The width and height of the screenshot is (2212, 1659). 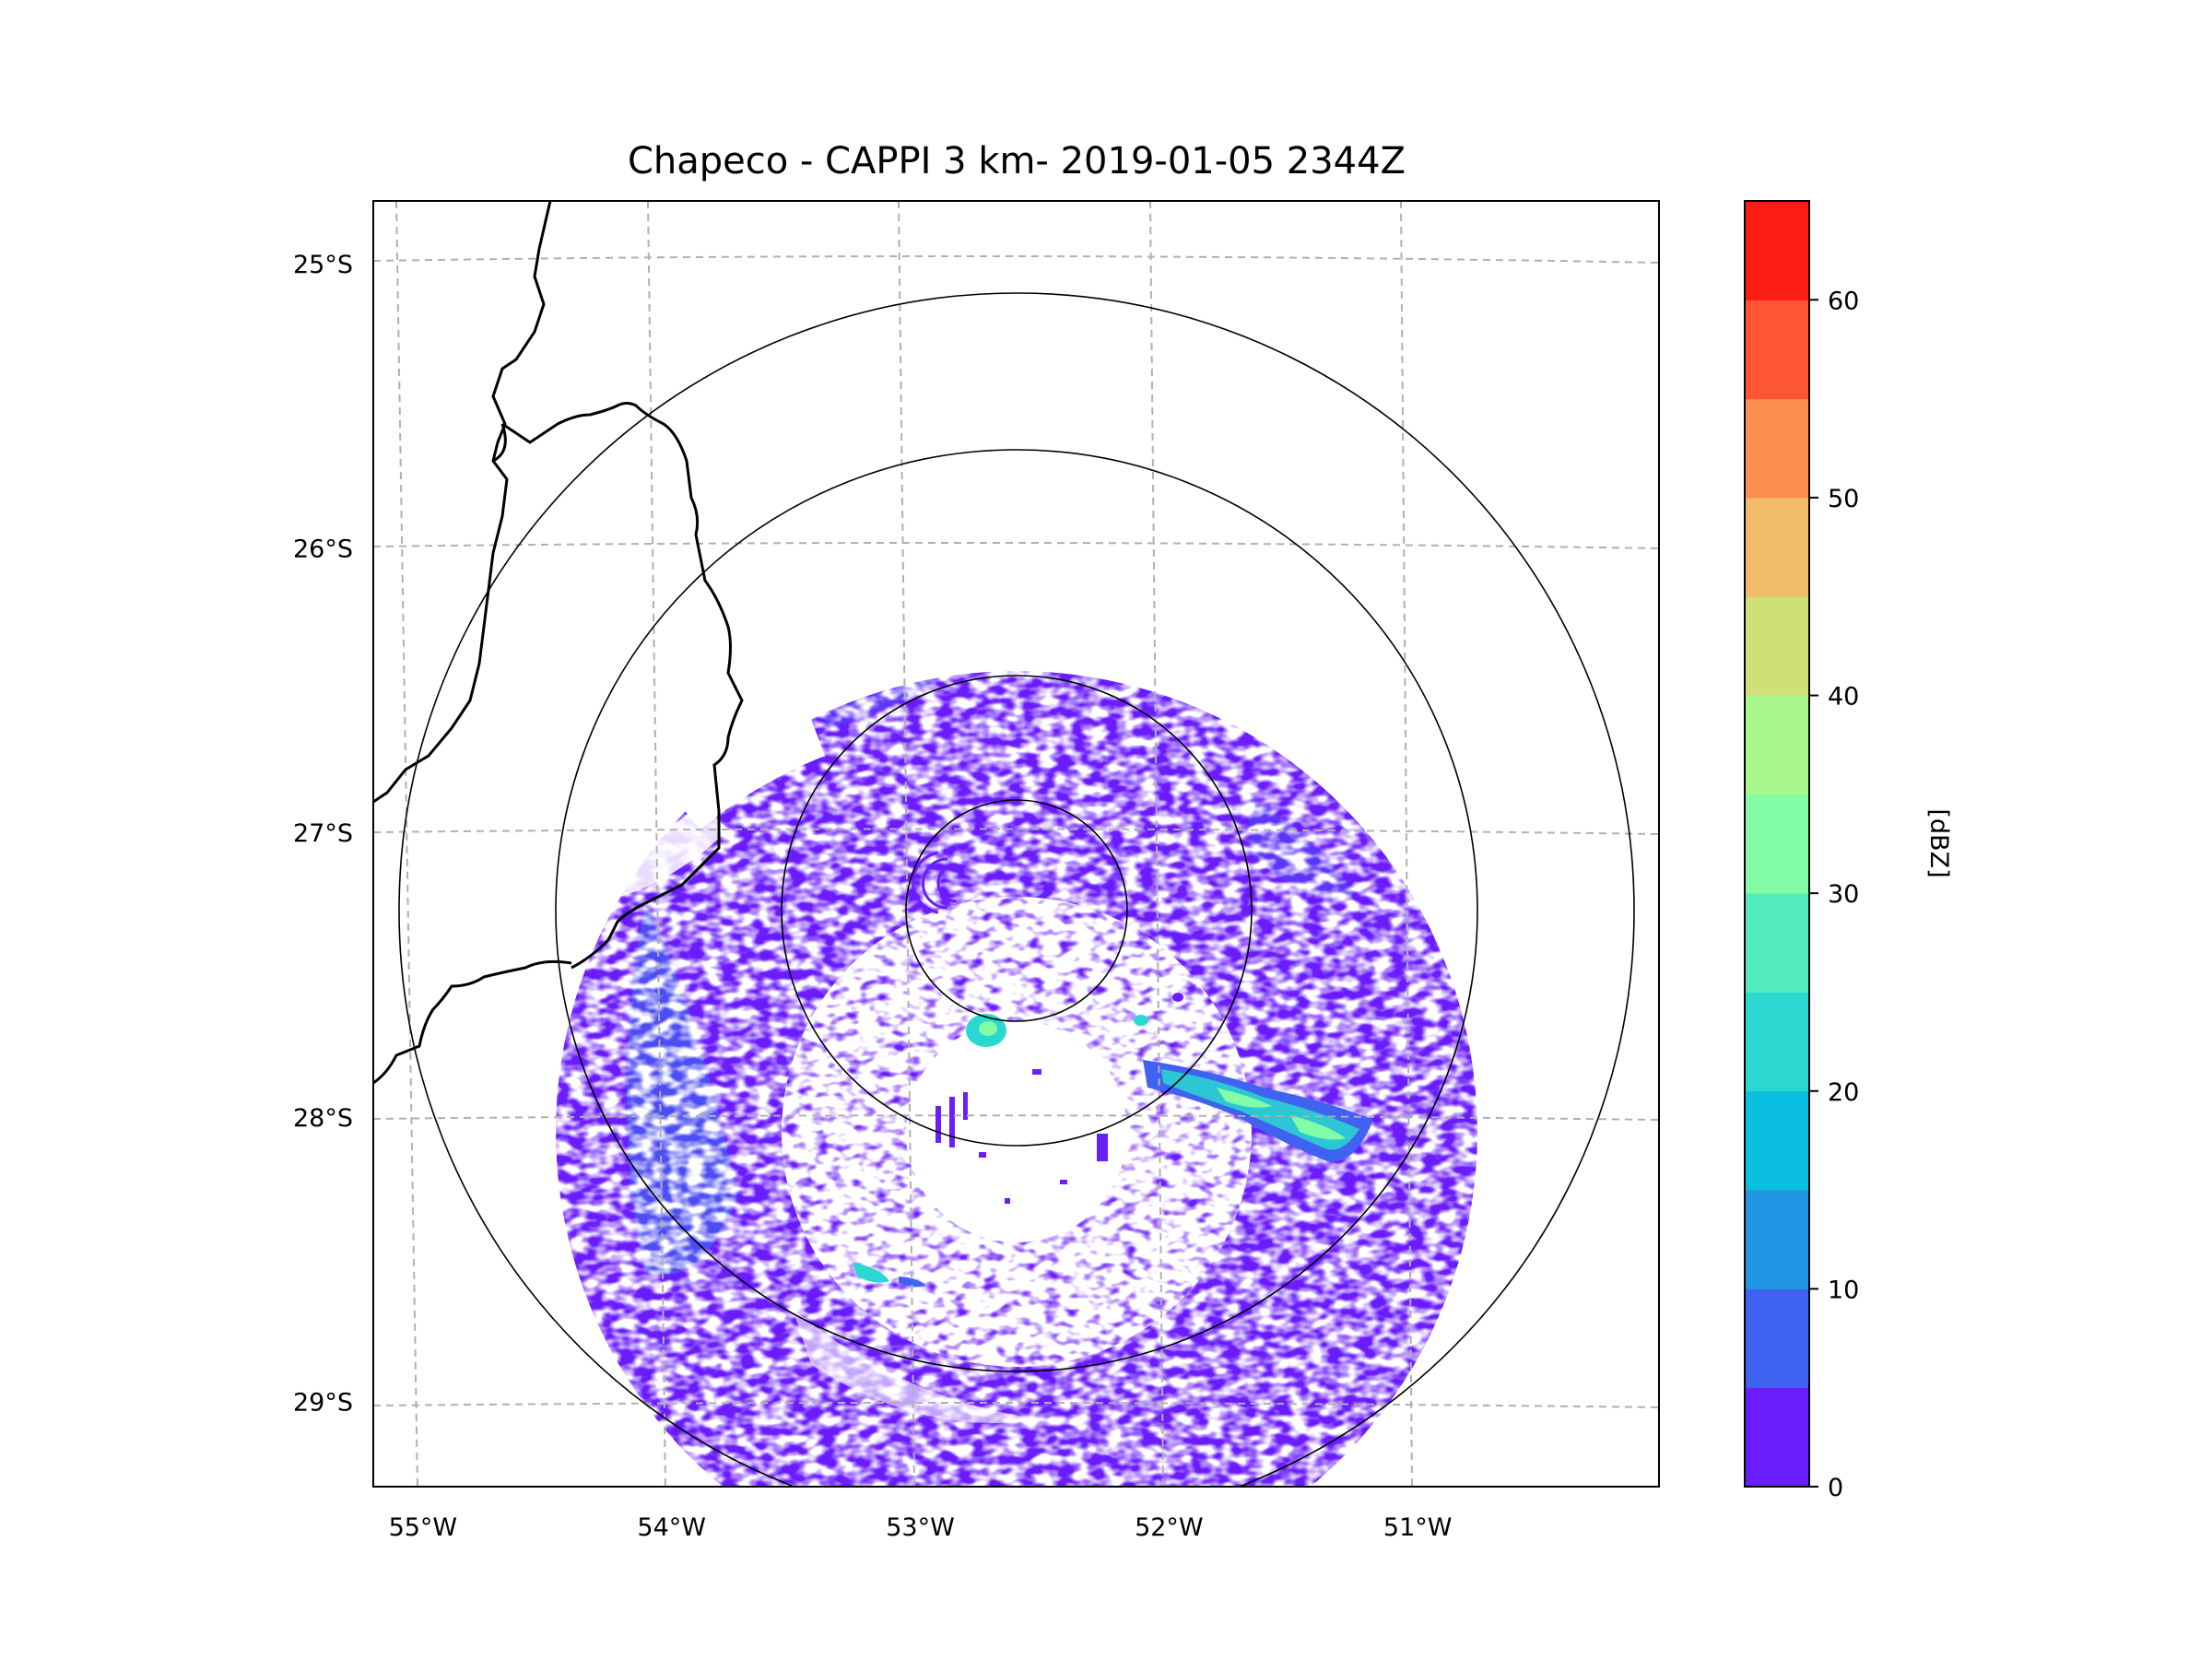 What do you see at coordinates (1843, 301) in the screenshot?
I see `colorbar-tick-label: 60` at bounding box center [1843, 301].